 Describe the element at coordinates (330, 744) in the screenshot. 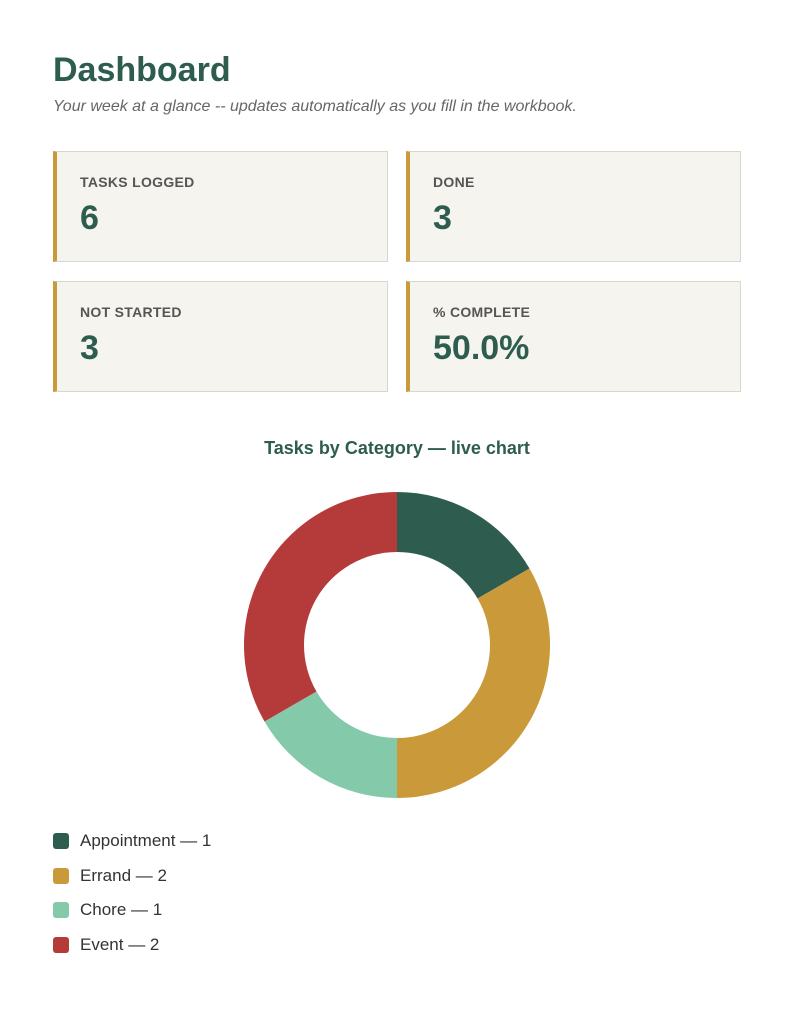

I see `donut-slice-chore` at that location.